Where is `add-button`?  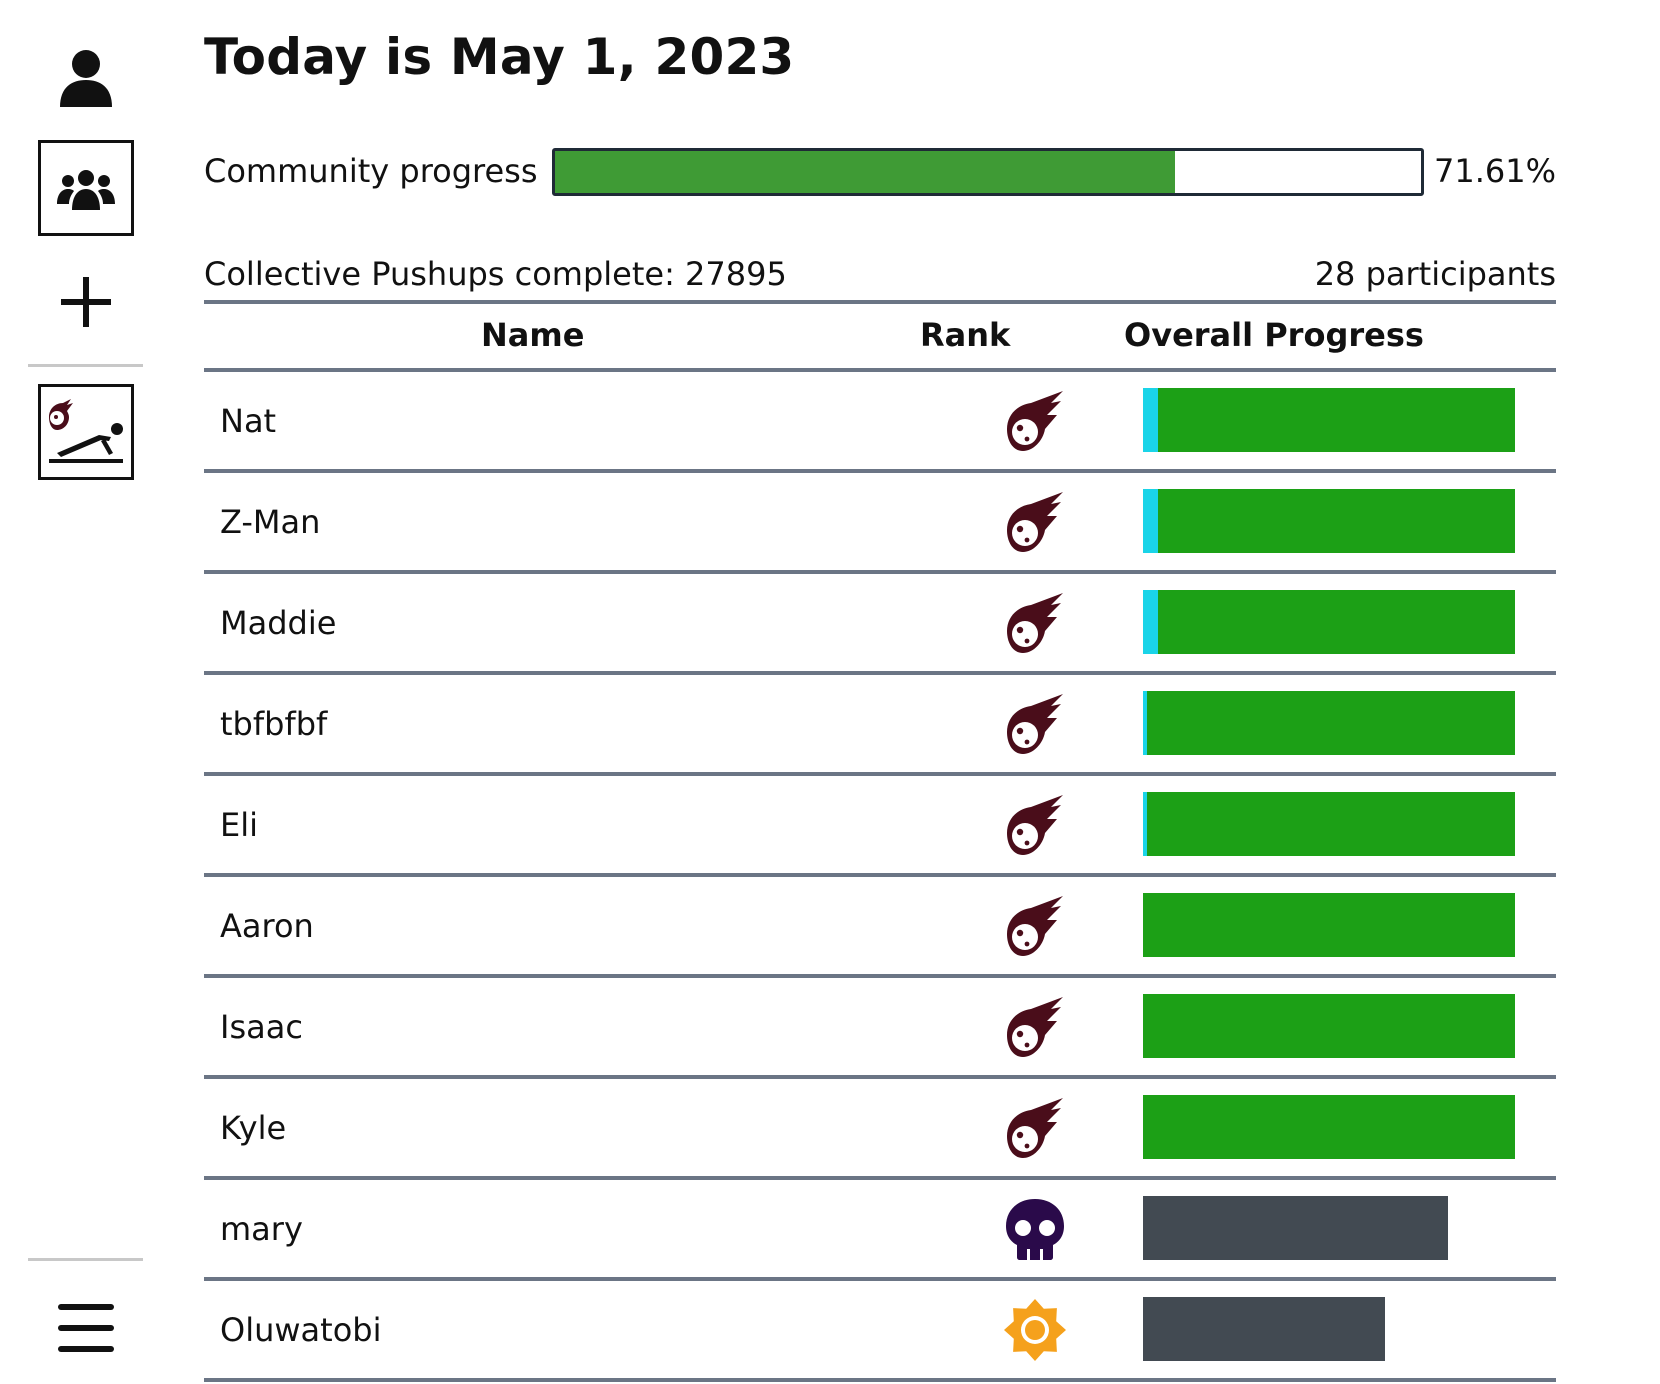 add-button is located at coordinates (86, 302).